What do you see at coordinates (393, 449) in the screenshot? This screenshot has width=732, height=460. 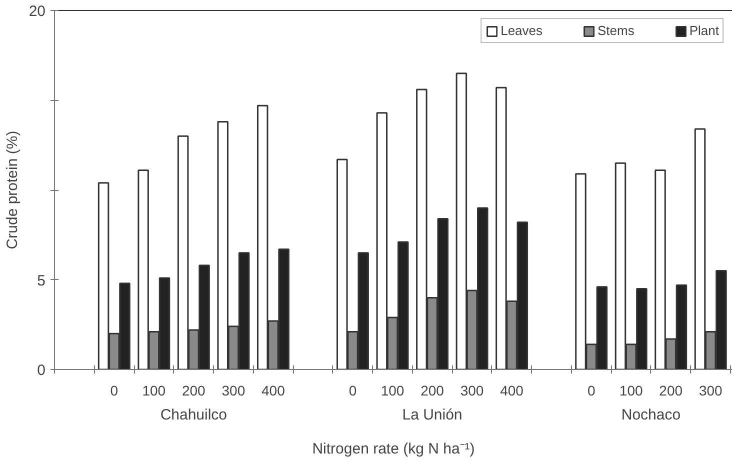 I see `x-axis-title: Nitrogen rate (kg N ha⁻¹)` at bounding box center [393, 449].